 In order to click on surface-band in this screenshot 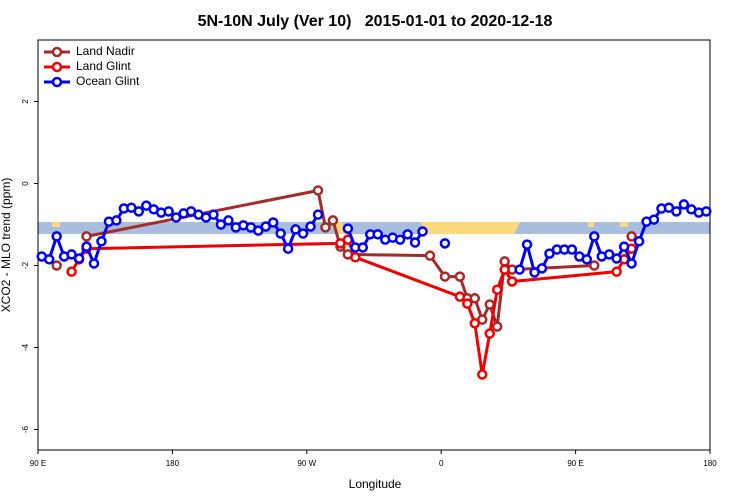, I will do `click(374, 228)`.